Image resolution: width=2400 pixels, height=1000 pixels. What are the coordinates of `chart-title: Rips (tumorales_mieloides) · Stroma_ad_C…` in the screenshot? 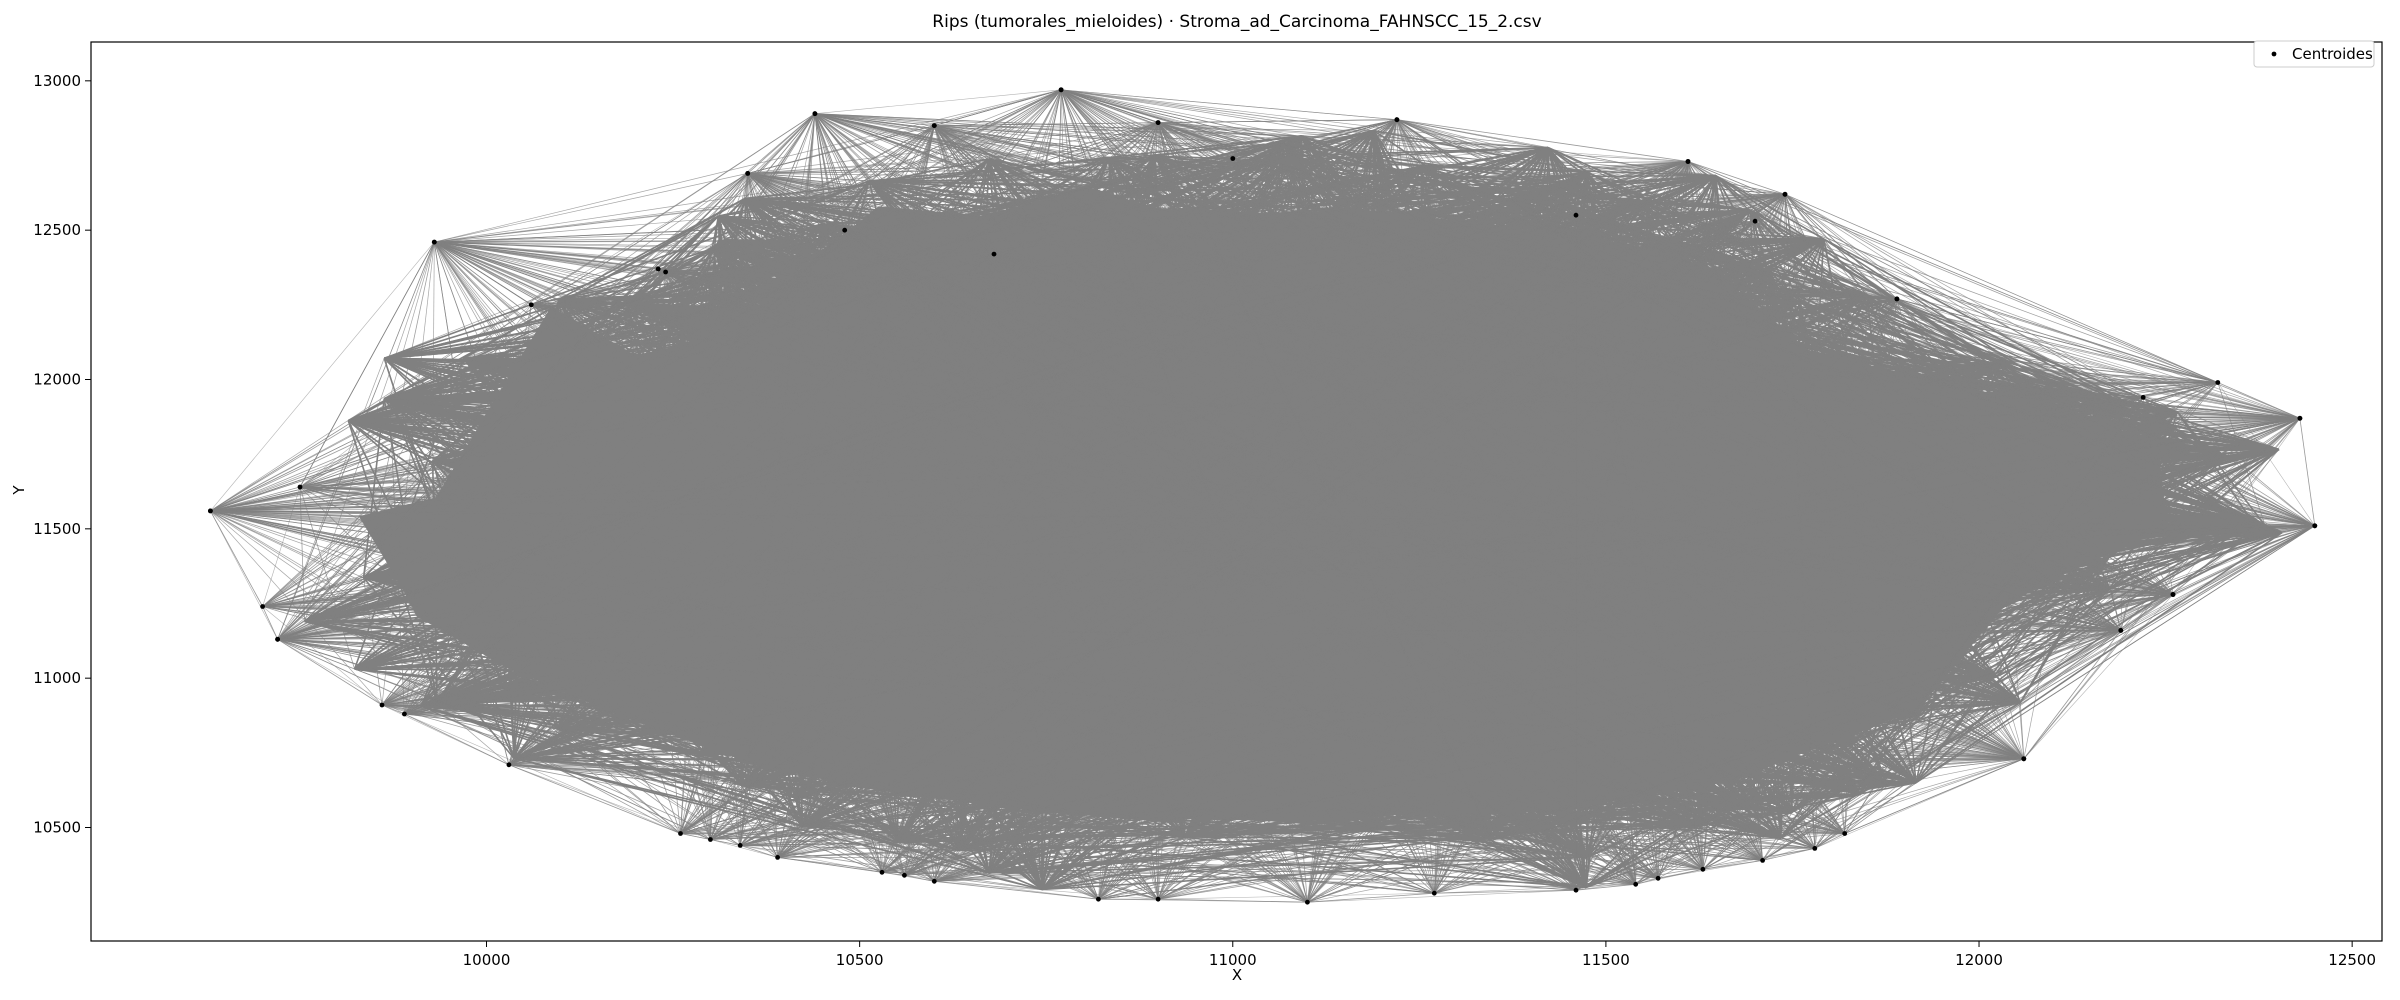 It's located at (1236, 22).